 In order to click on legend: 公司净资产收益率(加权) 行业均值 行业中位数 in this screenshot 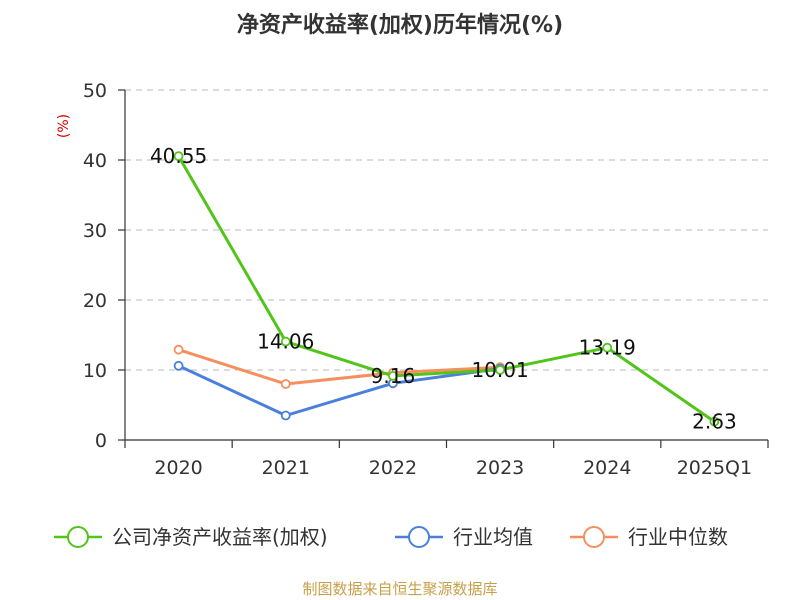, I will do `click(391, 537)`.